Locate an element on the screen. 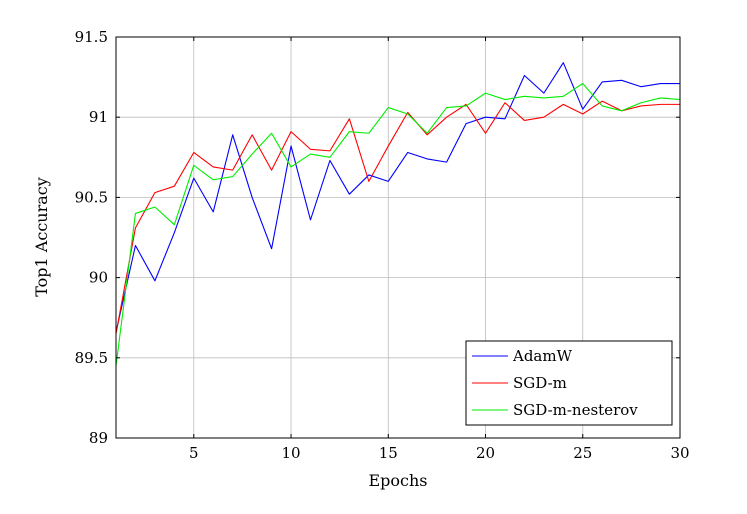 This screenshot has width=747, height=514. y-tick-label: 90 is located at coordinates (98, 278).